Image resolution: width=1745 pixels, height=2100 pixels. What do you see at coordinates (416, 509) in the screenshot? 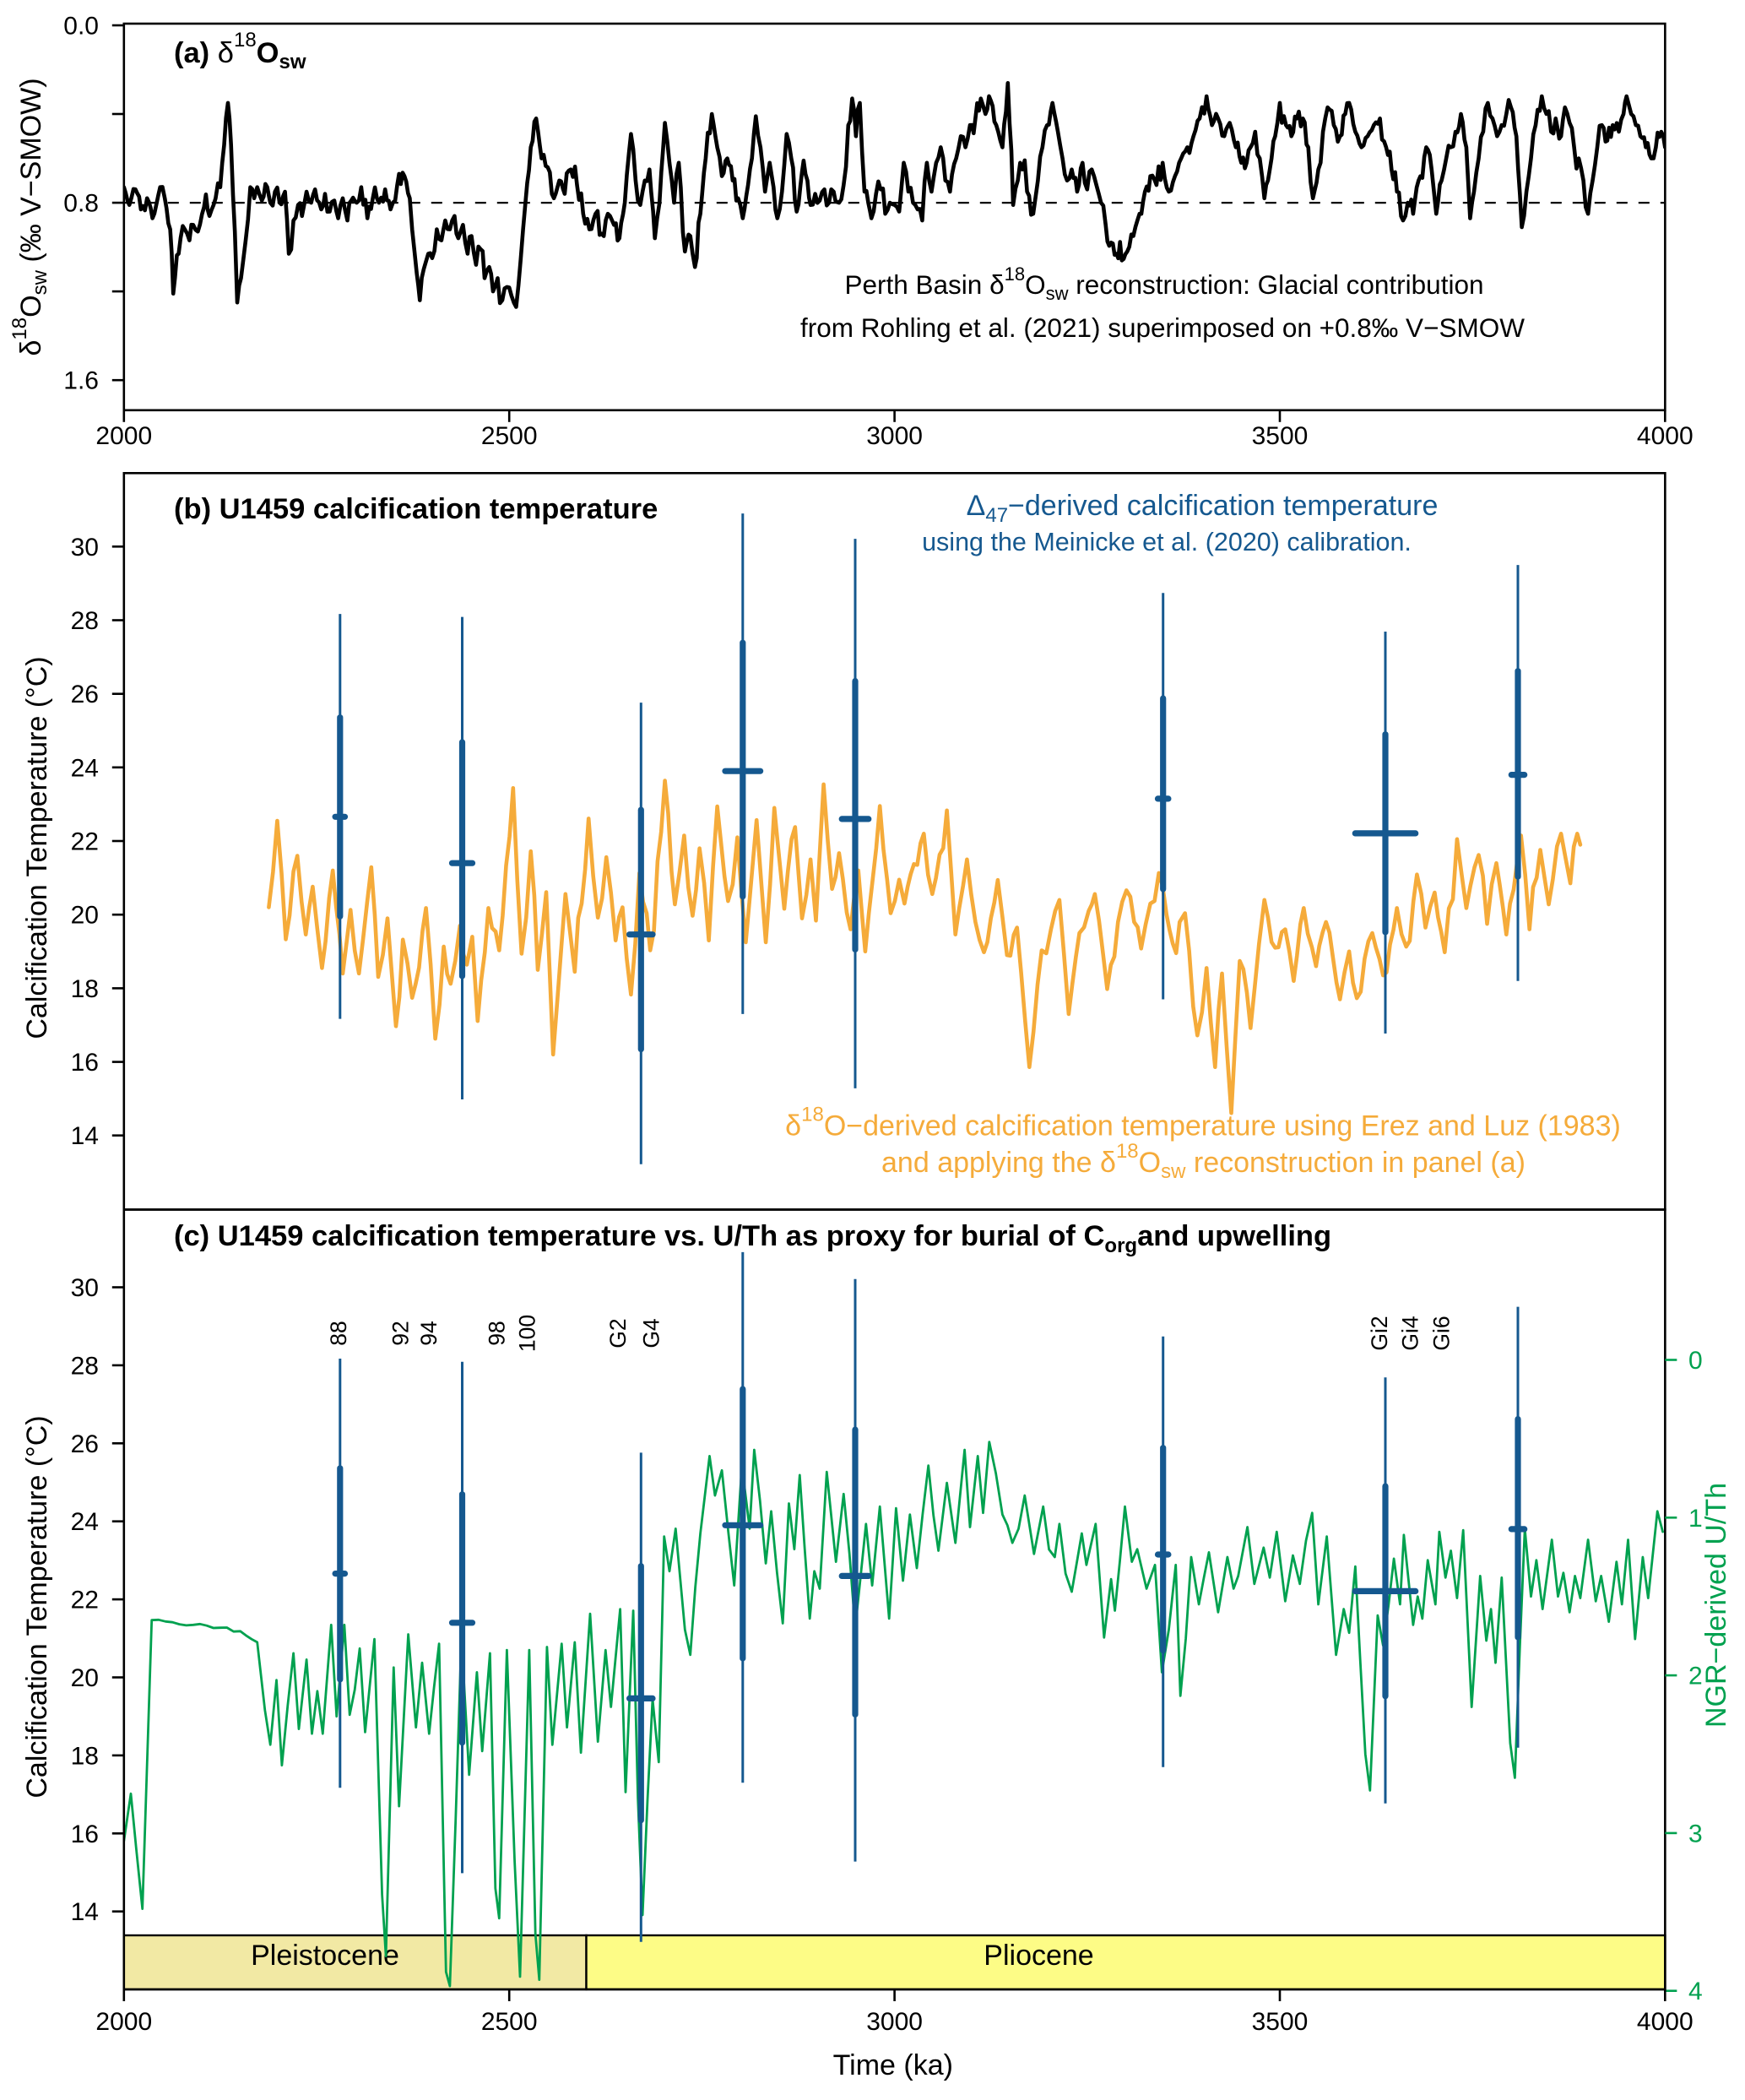
I see `svg-text:(b) U1459 calcification temper: (b) U1459 calcification temperature` at bounding box center [416, 509].